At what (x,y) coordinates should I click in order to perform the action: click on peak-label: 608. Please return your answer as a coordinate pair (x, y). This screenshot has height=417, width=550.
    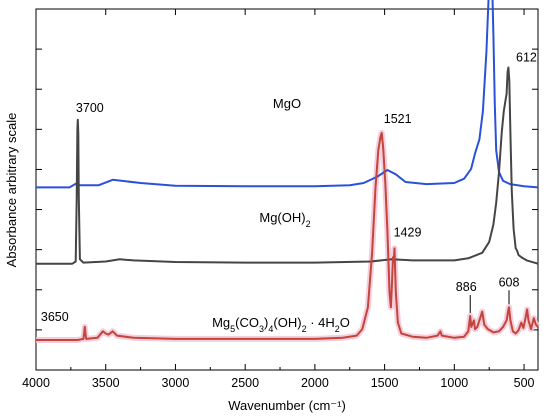
    Looking at the image, I should click on (509, 282).